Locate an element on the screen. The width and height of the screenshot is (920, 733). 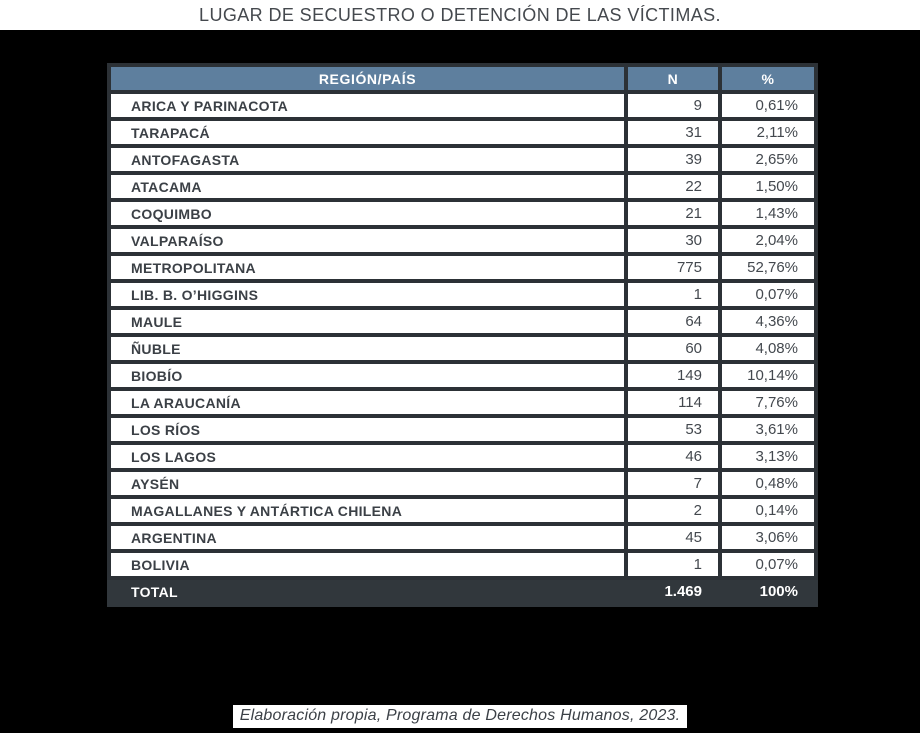
table-row: BIOBÍO 149 10,14% is located at coordinates (462, 375).